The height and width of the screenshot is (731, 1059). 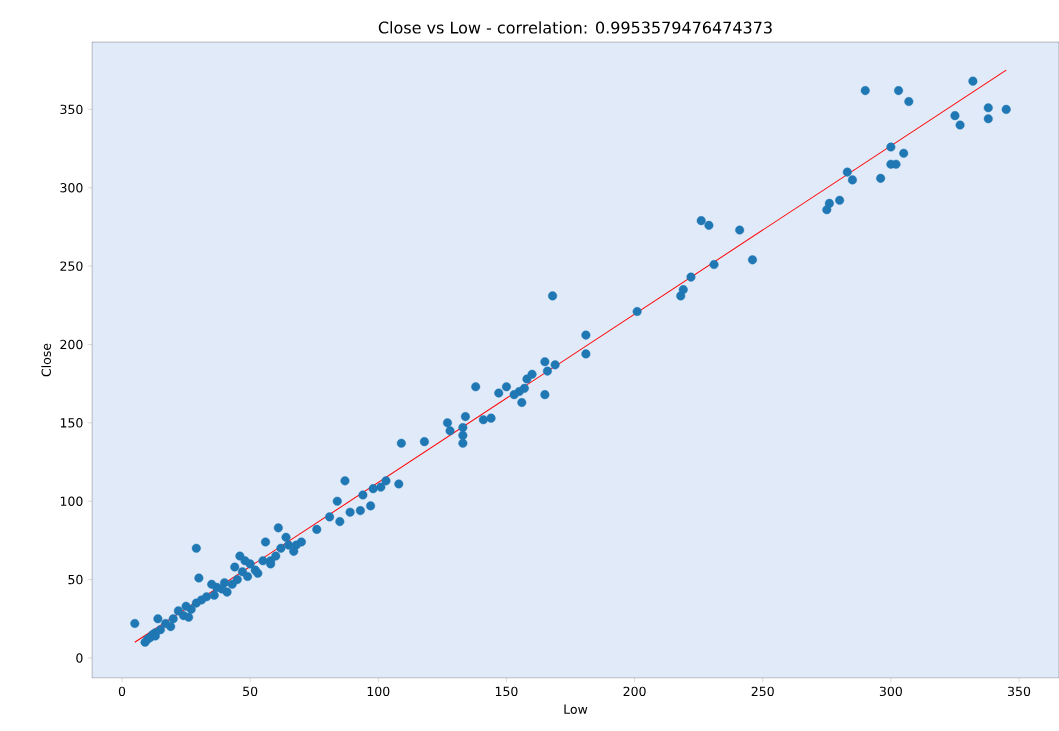 What do you see at coordinates (71, 344) in the screenshot?
I see `y-tick-label: 200` at bounding box center [71, 344].